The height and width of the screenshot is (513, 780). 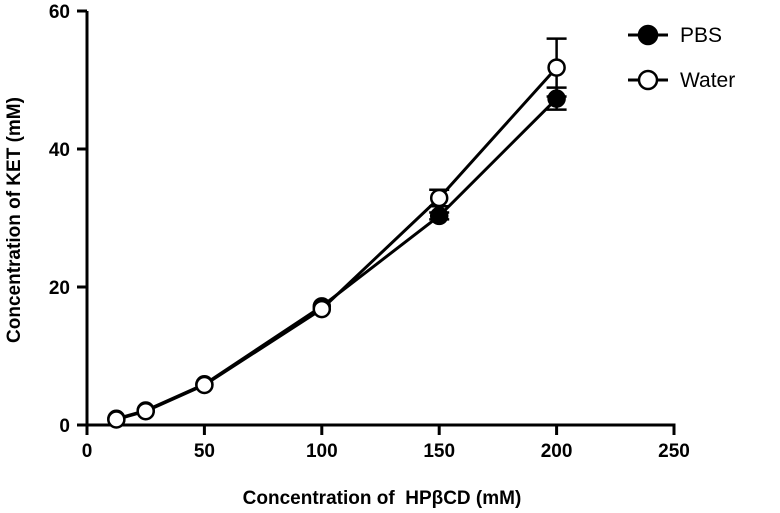 I want to click on legend: PBS Water, so click(x=681, y=58).